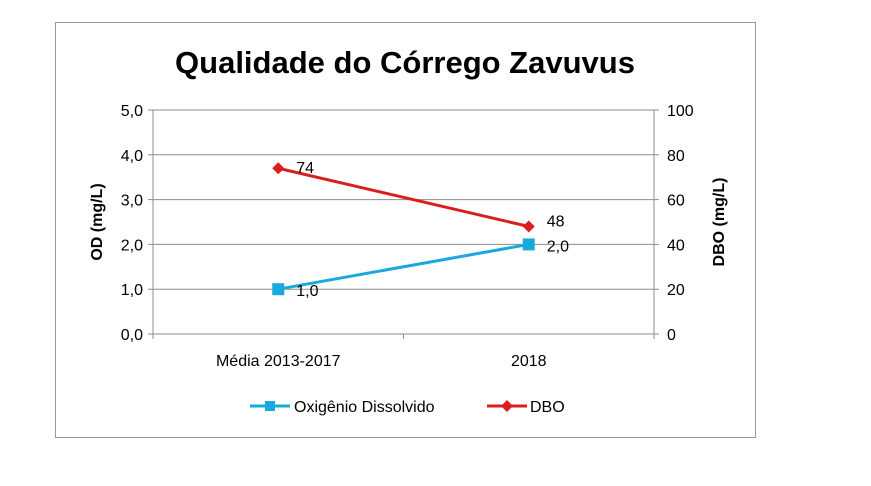 This screenshot has height=486, width=871. I want to click on chart-title: Qualidade do Córrego Zavuvus, so click(405, 62).